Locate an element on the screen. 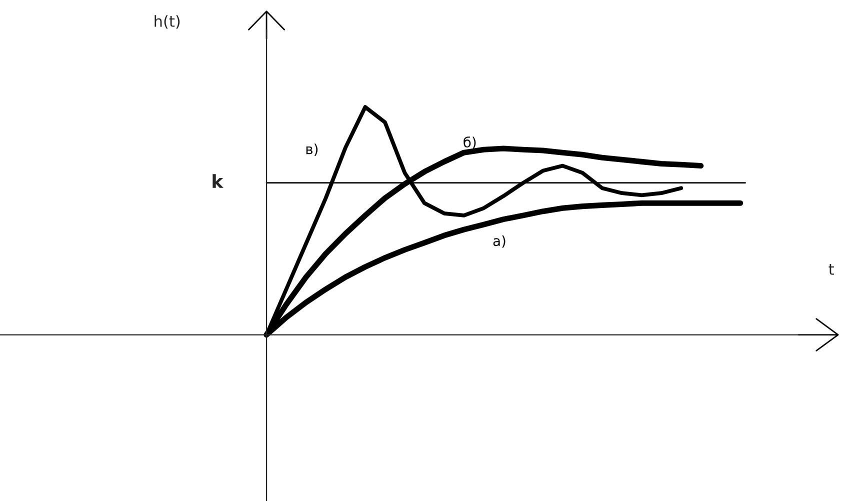  ref-line-label: k is located at coordinates (218, 181).